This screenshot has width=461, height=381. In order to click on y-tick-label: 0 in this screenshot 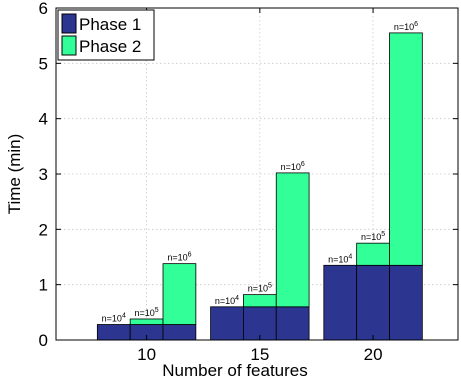, I will do `click(43, 340)`.